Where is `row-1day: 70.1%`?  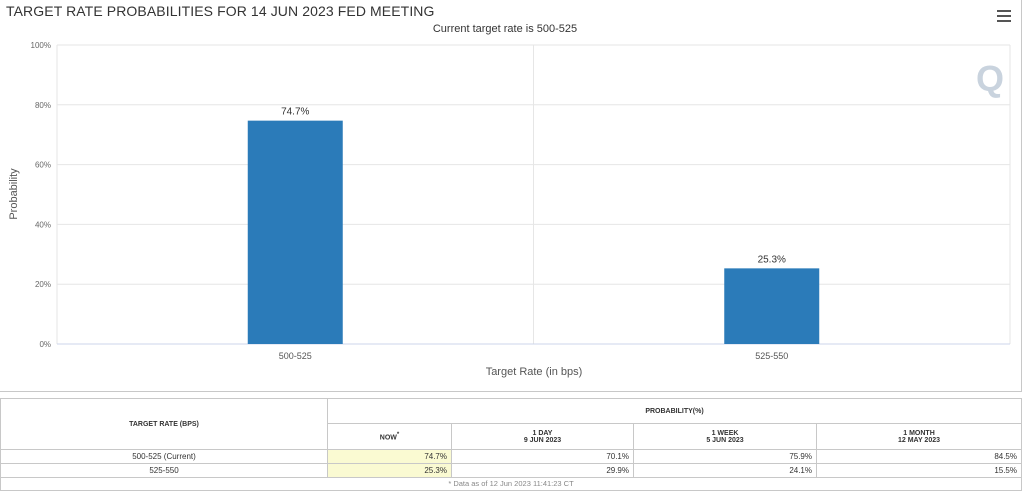
row-1day: 70.1% is located at coordinates (542, 456).